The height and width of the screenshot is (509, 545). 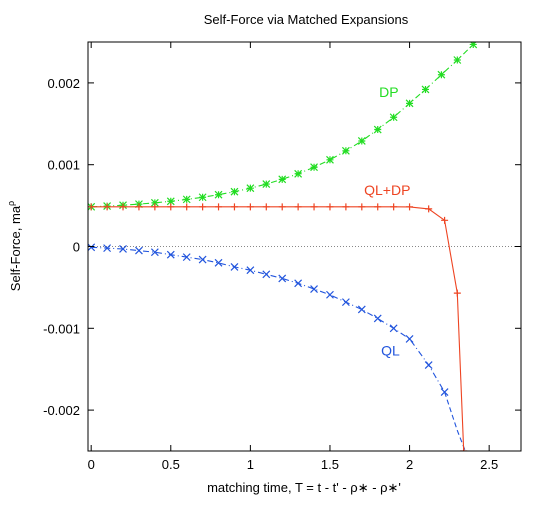 What do you see at coordinates (388, 92) in the screenshot?
I see `series-label-dp: DP` at bounding box center [388, 92].